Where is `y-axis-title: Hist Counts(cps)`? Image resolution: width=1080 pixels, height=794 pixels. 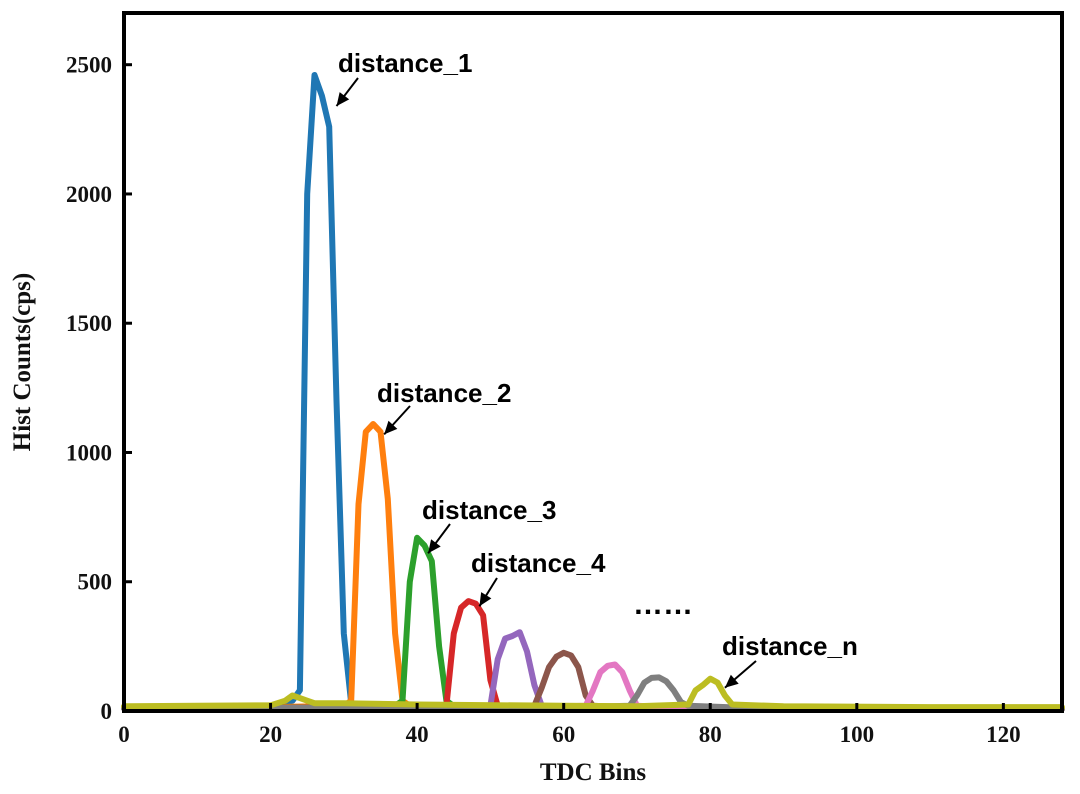 y-axis-title: Hist Counts(cps) is located at coordinates (22, 362).